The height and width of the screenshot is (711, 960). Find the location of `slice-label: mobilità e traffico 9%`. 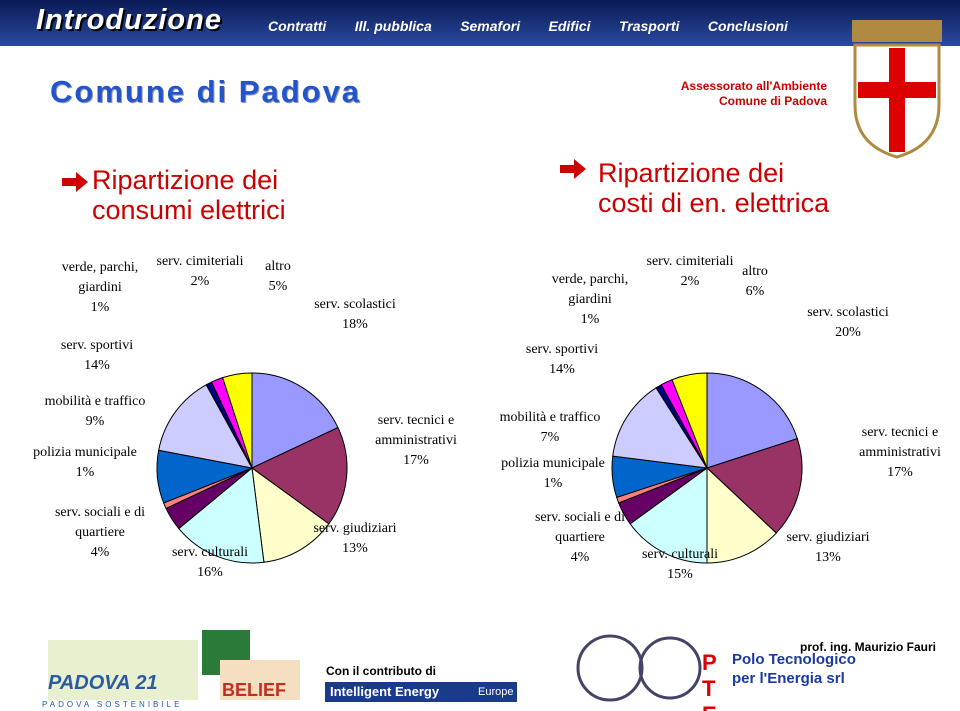

slice-label: mobilità e traffico 9% is located at coordinates (95, 412).